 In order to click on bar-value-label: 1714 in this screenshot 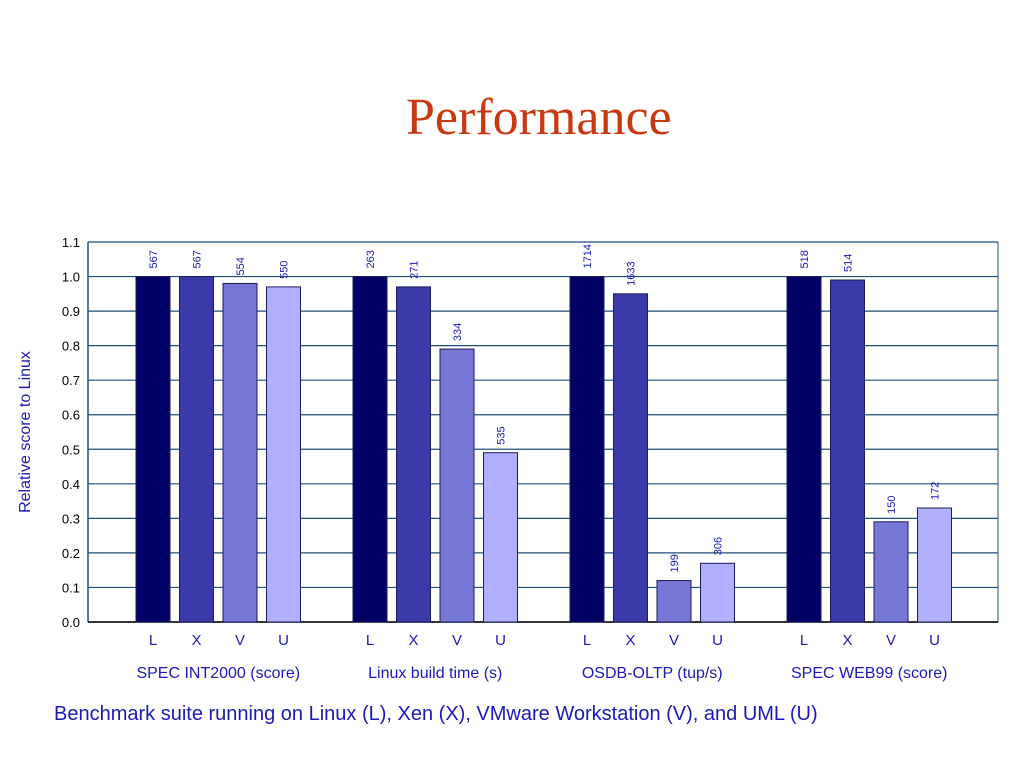, I will do `click(588, 256)`.